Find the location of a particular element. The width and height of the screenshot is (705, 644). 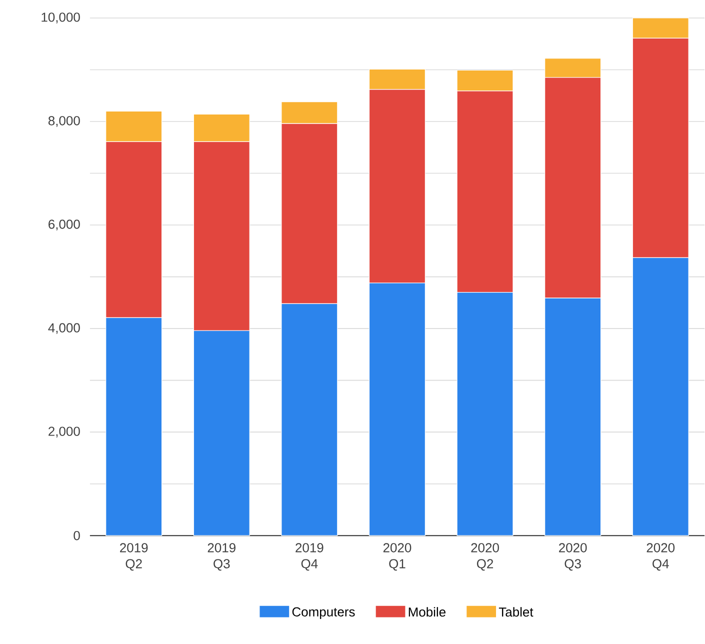

y-tick-label: 4,000 is located at coordinates (64, 328).